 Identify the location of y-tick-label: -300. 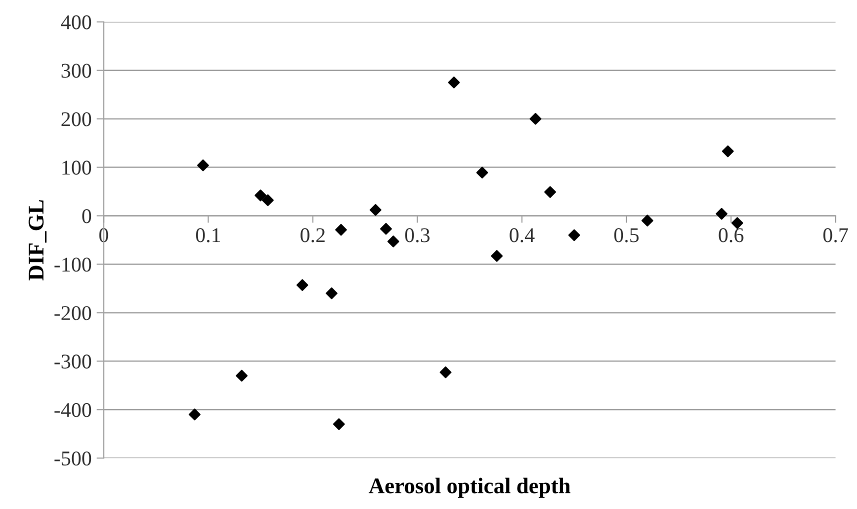
(73, 361).